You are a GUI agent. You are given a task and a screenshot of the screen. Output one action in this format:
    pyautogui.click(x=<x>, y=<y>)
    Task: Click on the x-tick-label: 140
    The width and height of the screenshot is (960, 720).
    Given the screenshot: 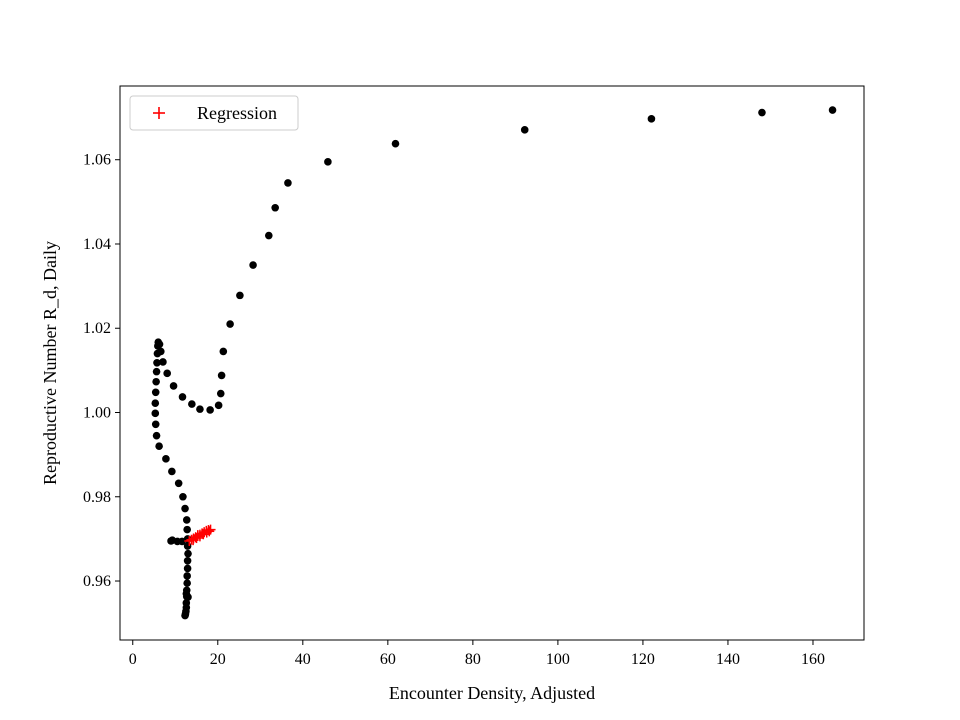 What is the action you would take?
    pyautogui.click(x=728, y=659)
    